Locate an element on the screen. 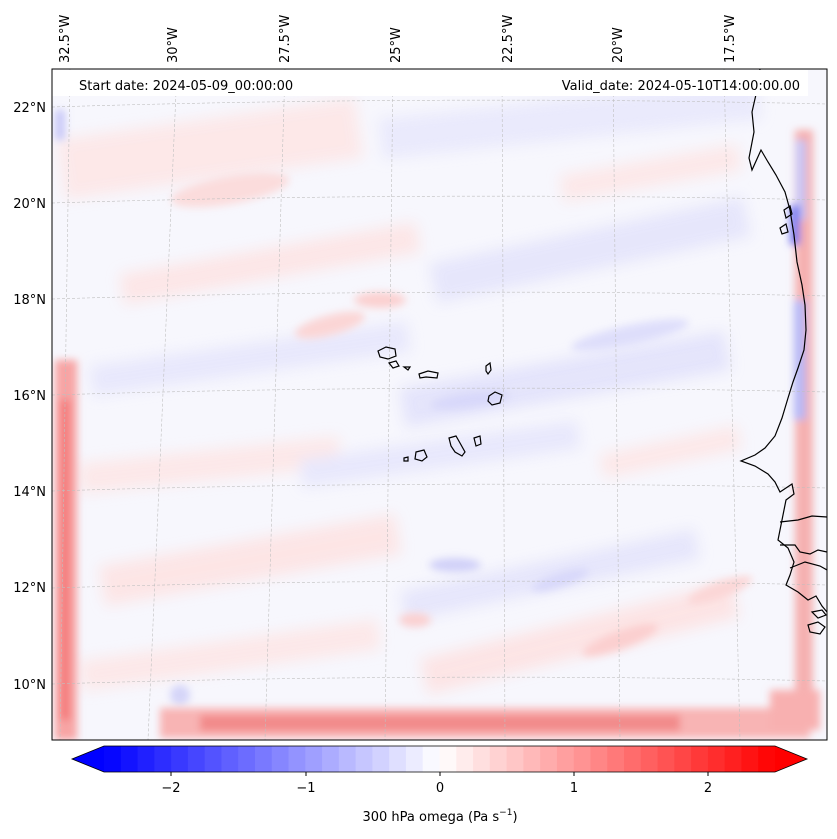  colorbar-tick-label: −2 is located at coordinates (170, 788).